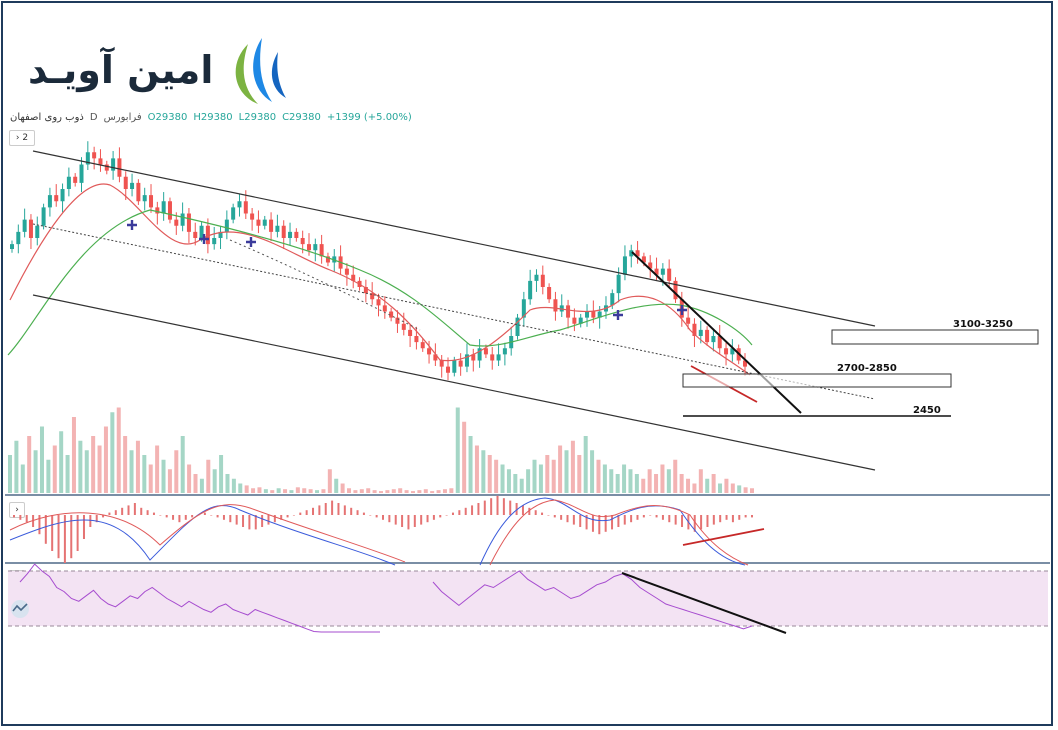 The height and width of the screenshot is (730, 1058). I want to click on ma-dotted-line, so click(325, 285).